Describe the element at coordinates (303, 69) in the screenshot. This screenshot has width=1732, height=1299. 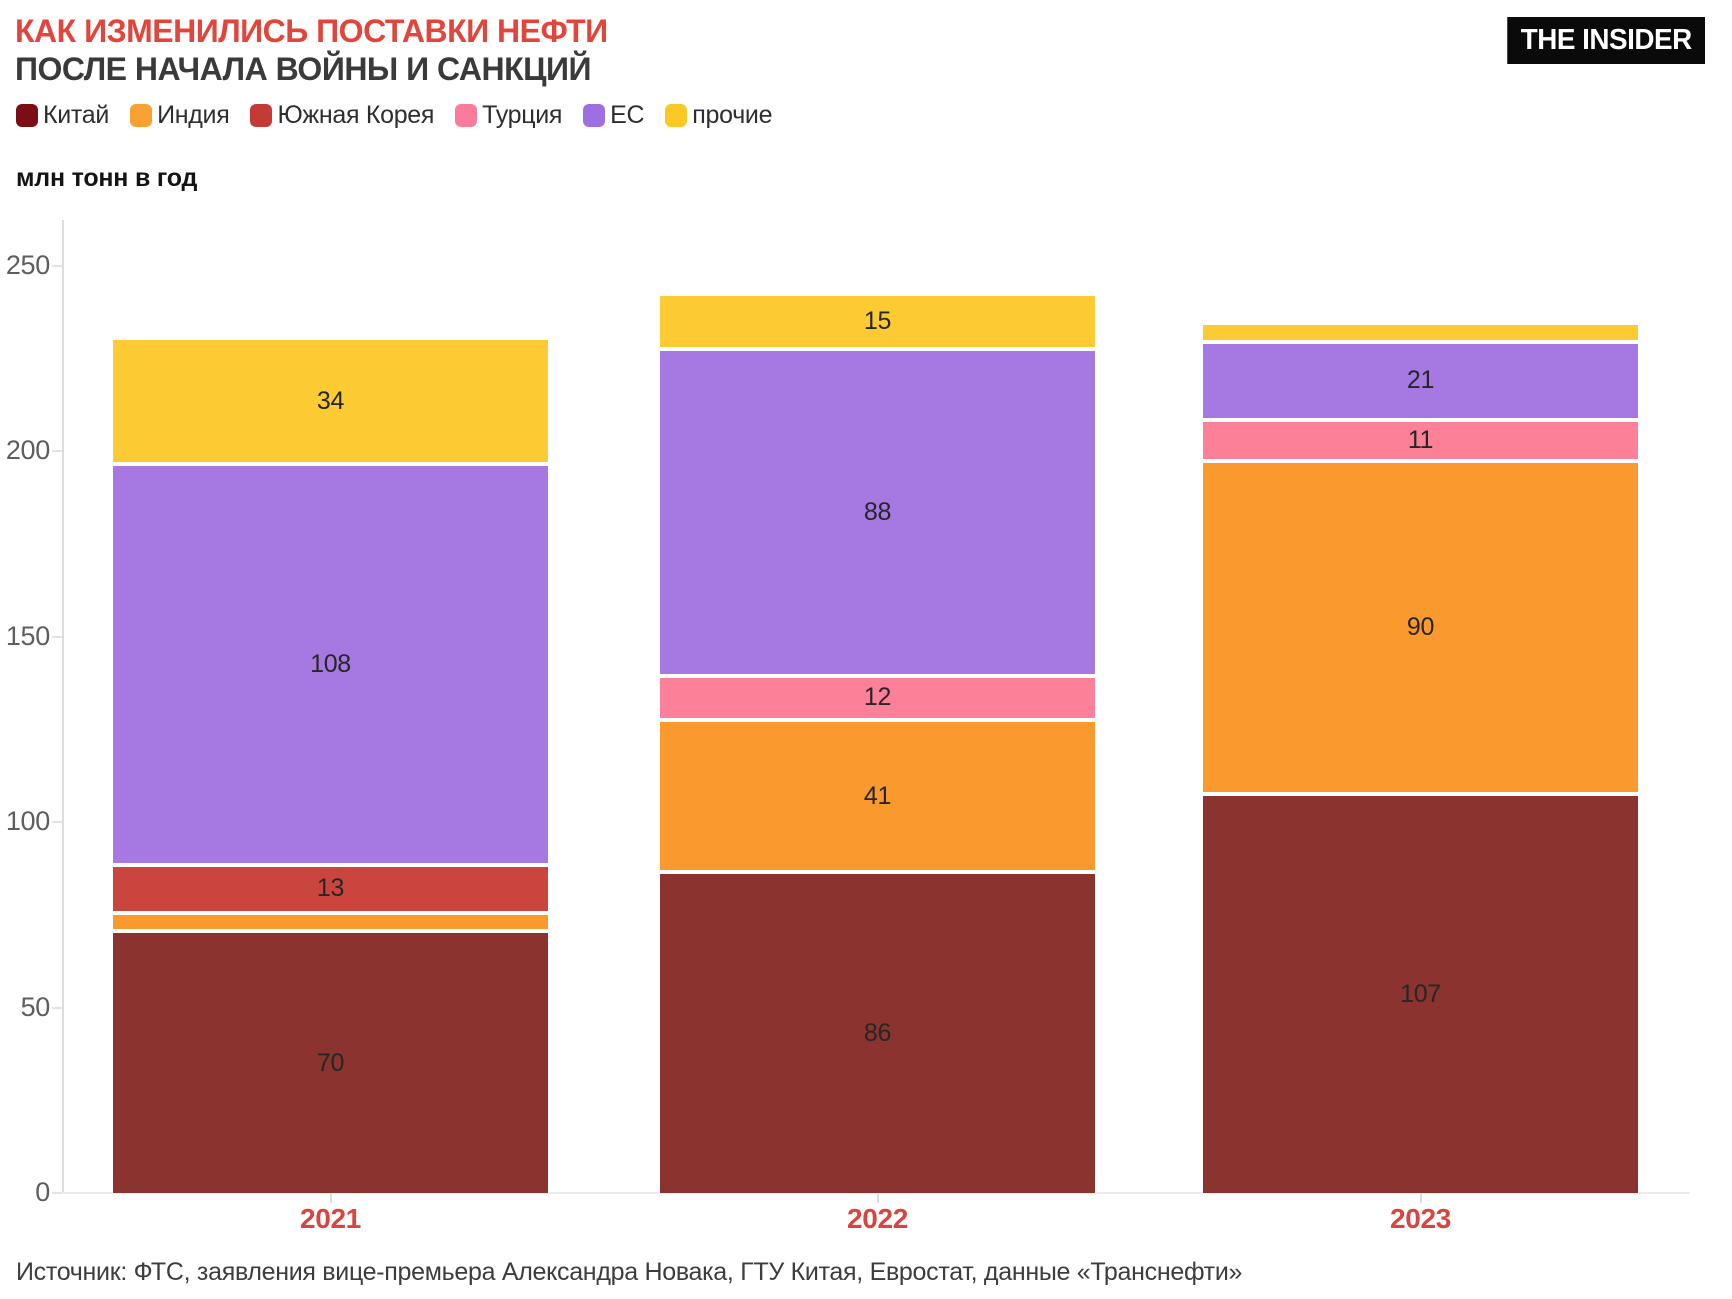
I see `chart-title-line2: ПОСЛЕ НАЧАЛА ВОЙНЫ И САНКЦИЙ` at that location.